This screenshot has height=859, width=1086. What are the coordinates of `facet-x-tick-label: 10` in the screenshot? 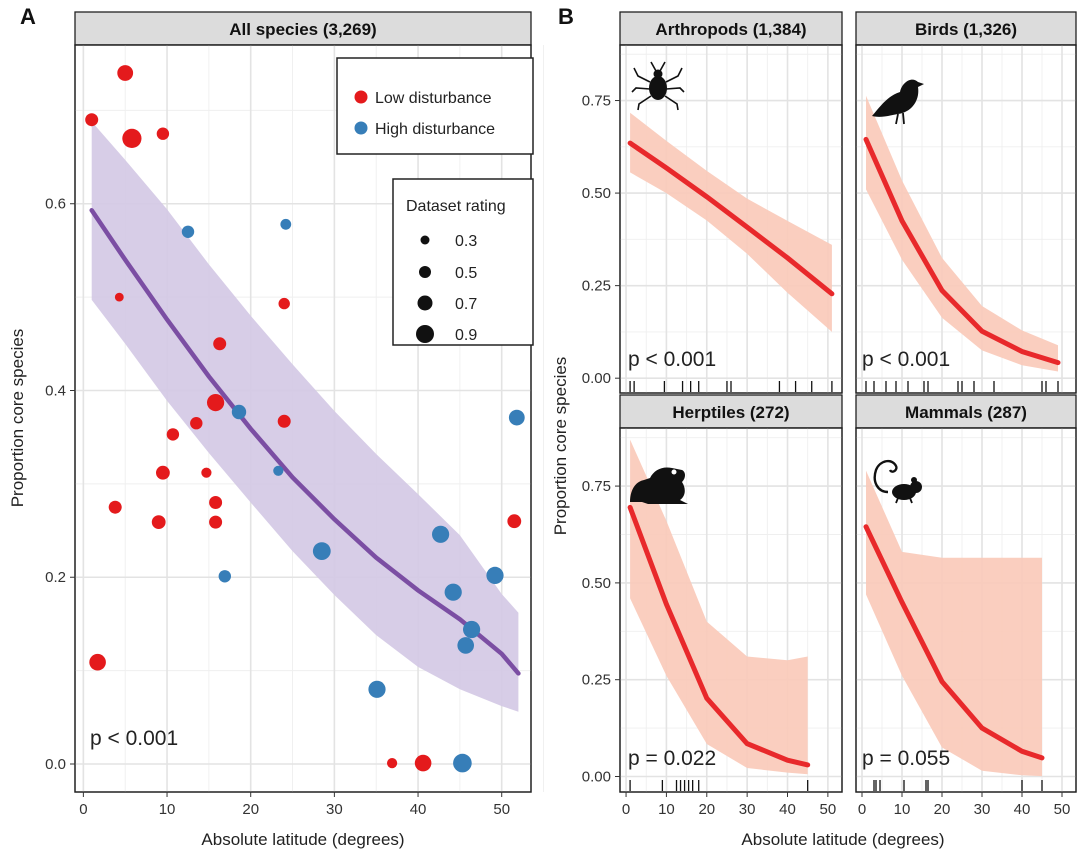 It's located at (902, 809).